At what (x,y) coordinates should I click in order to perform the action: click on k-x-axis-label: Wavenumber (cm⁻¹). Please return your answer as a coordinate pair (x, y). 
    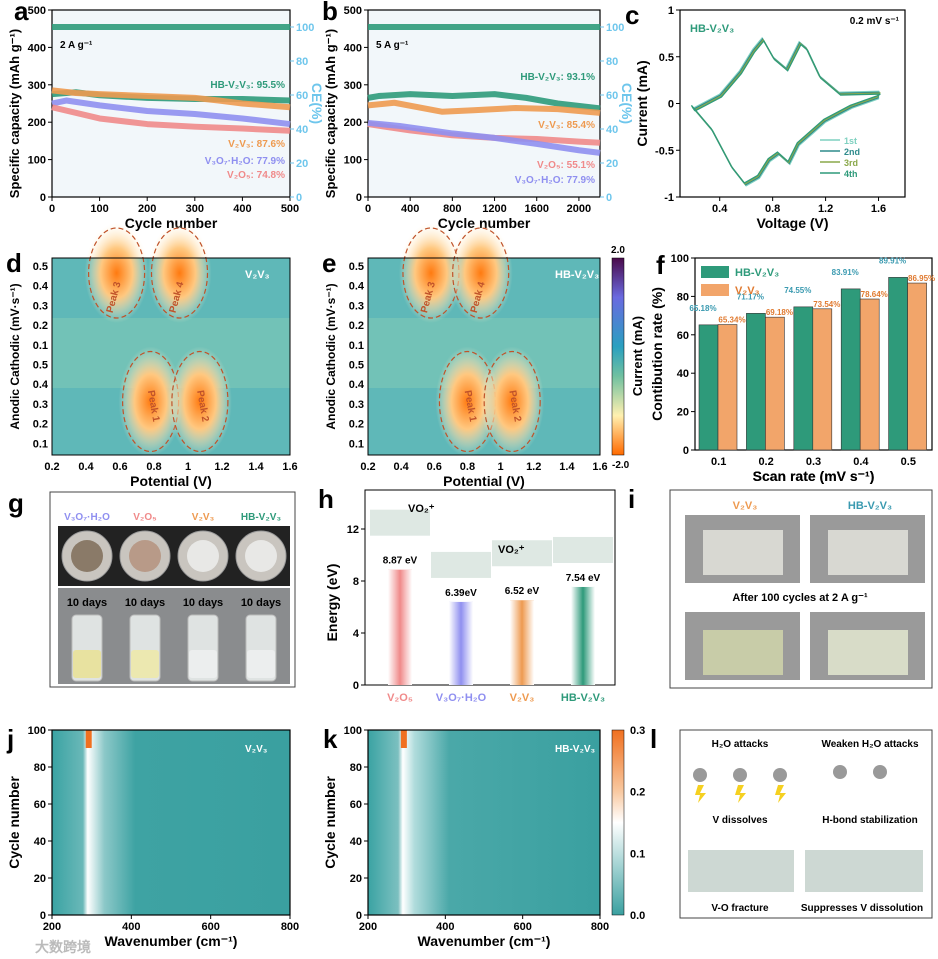
    Looking at the image, I should click on (484, 941).